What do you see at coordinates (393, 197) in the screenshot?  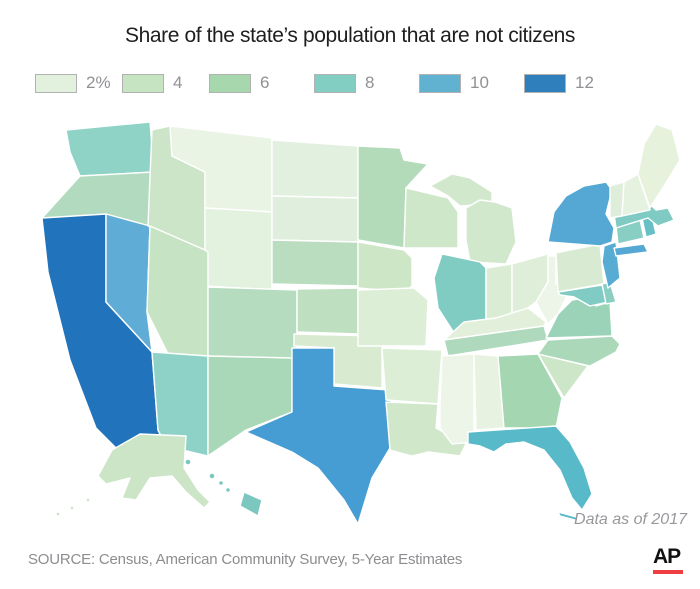 I see `state-mn` at bounding box center [393, 197].